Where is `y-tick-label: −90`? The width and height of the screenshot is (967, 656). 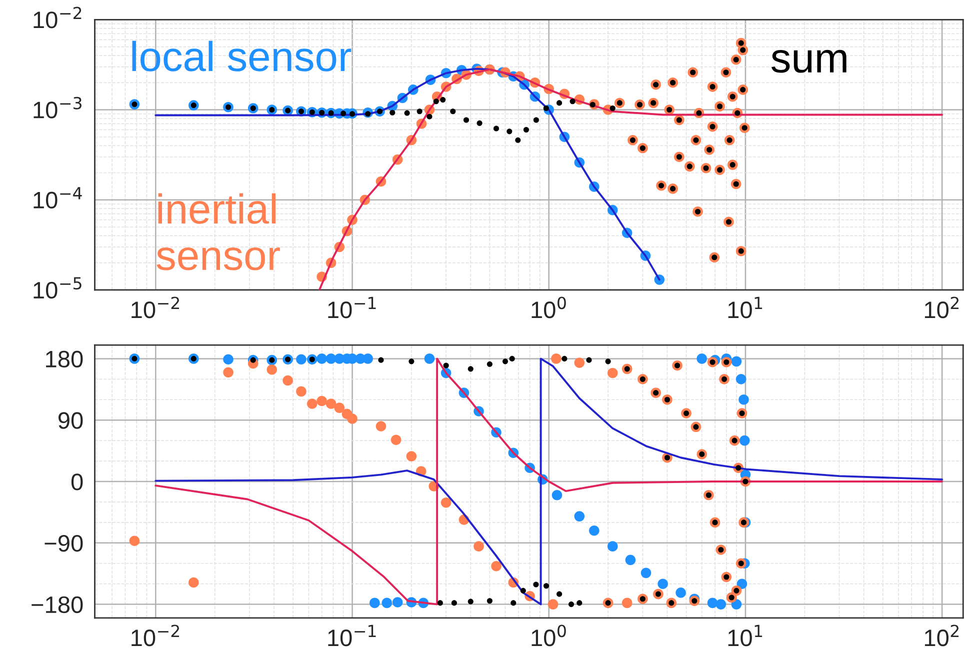 y-tick-label: −90 is located at coordinates (63, 543).